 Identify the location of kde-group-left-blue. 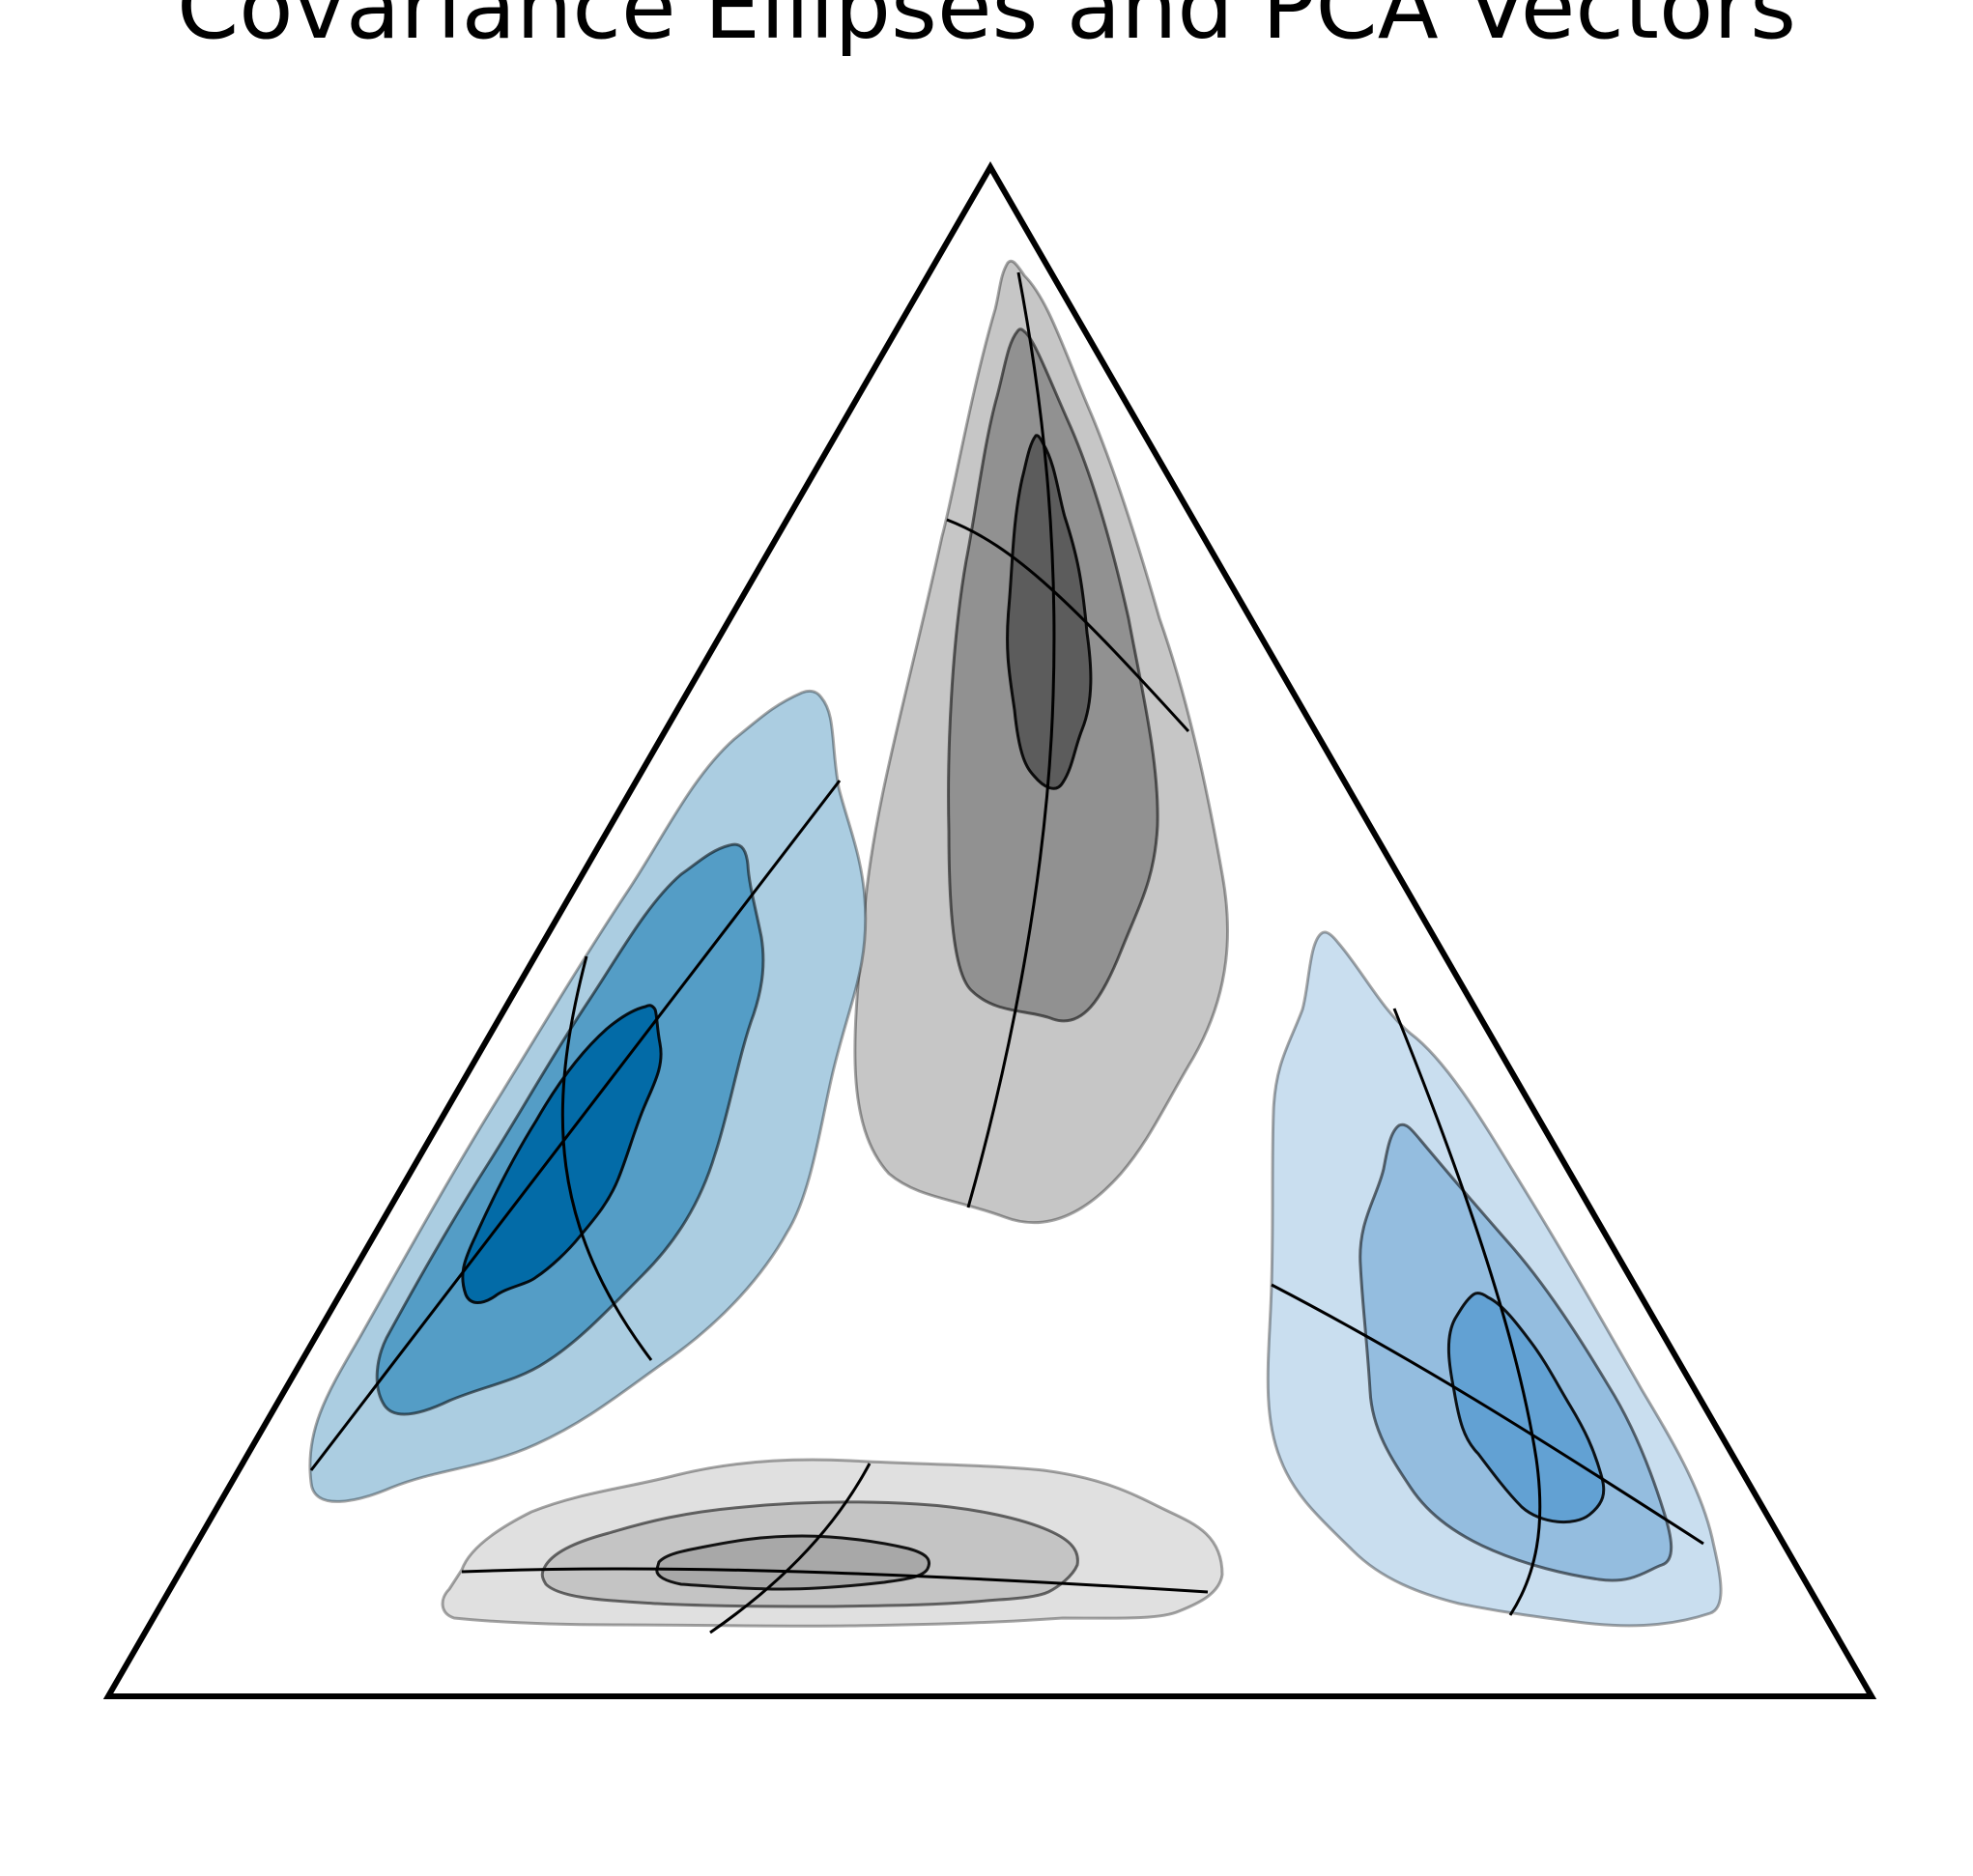
(588, 1096).